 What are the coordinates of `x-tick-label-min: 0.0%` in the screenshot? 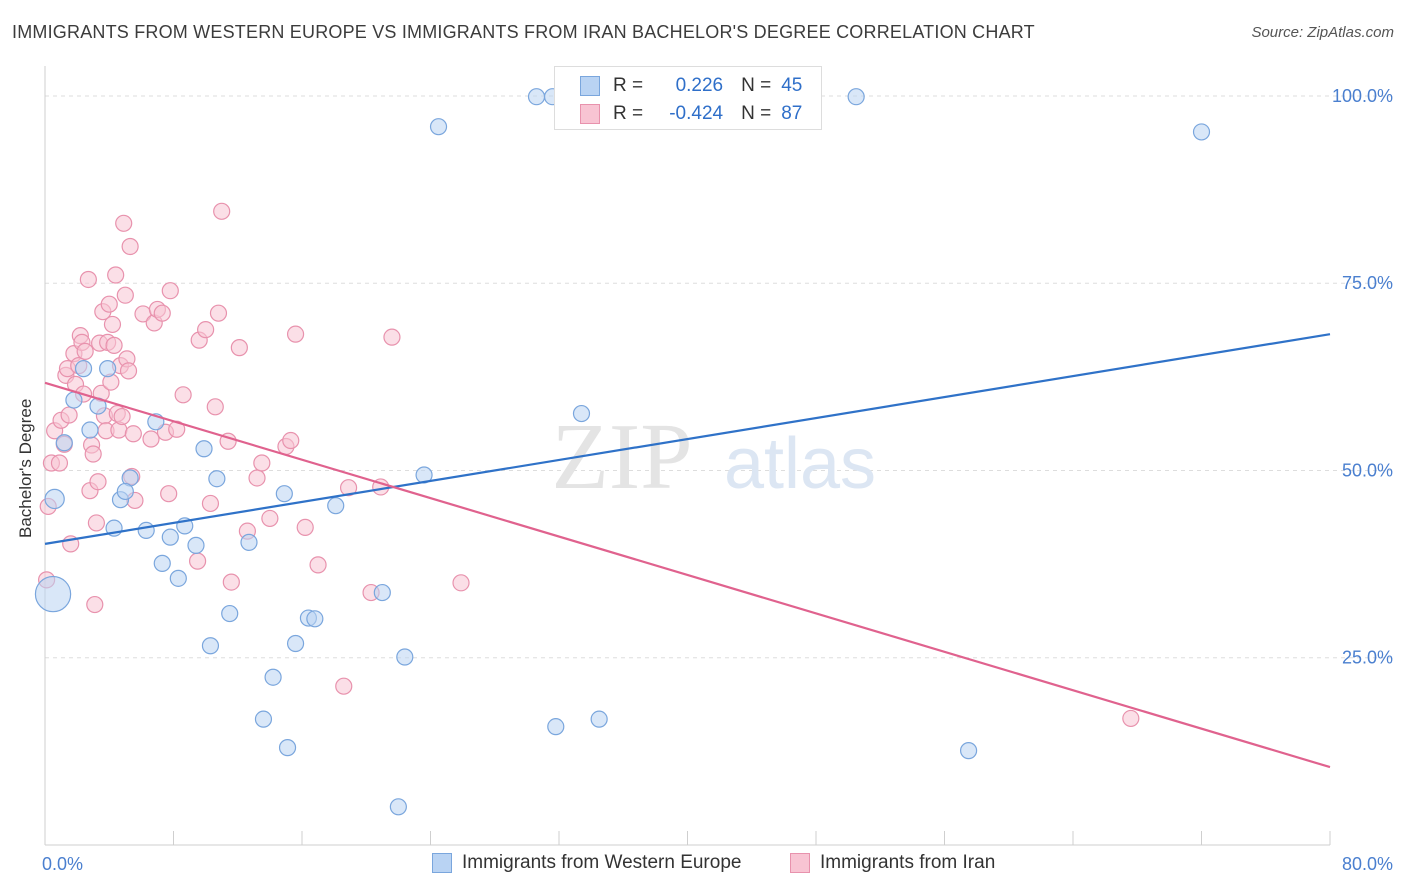 It's located at (62, 864).